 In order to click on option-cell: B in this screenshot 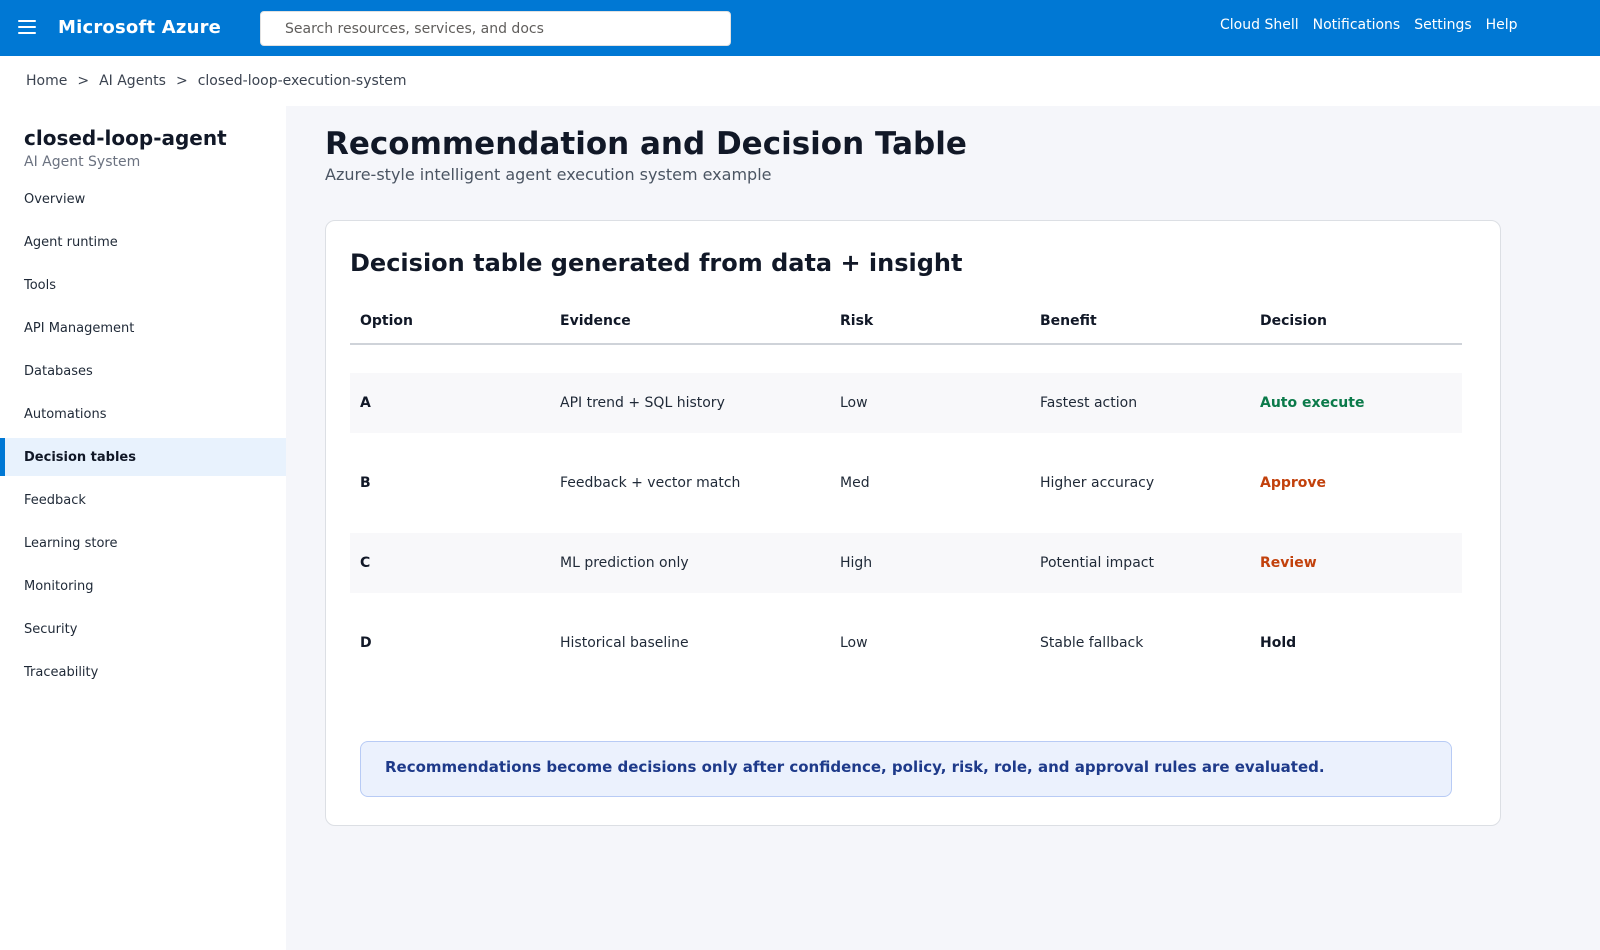, I will do `click(365, 483)`.